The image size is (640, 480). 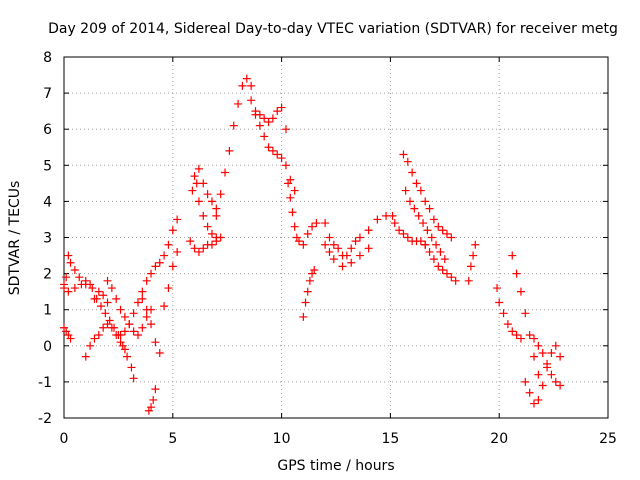 I want to click on y-tick-label: -2, so click(x=45, y=419).